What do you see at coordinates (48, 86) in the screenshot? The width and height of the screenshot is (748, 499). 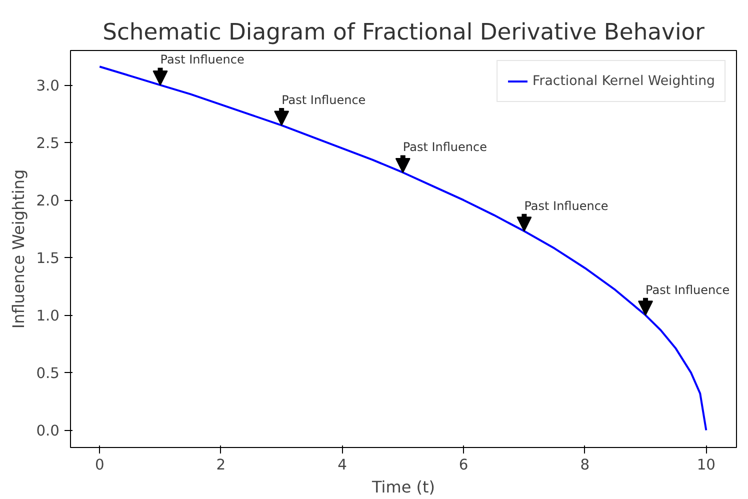 I see `y-tick-label: 3.0` at bounding box center [48, 86].